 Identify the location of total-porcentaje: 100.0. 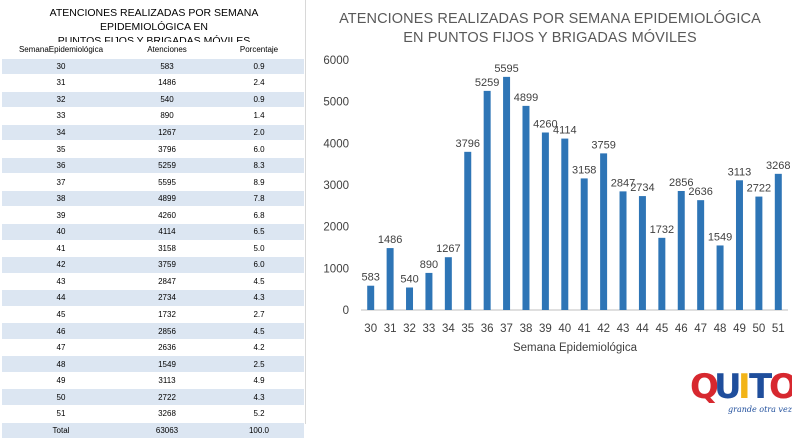
(259, 430).